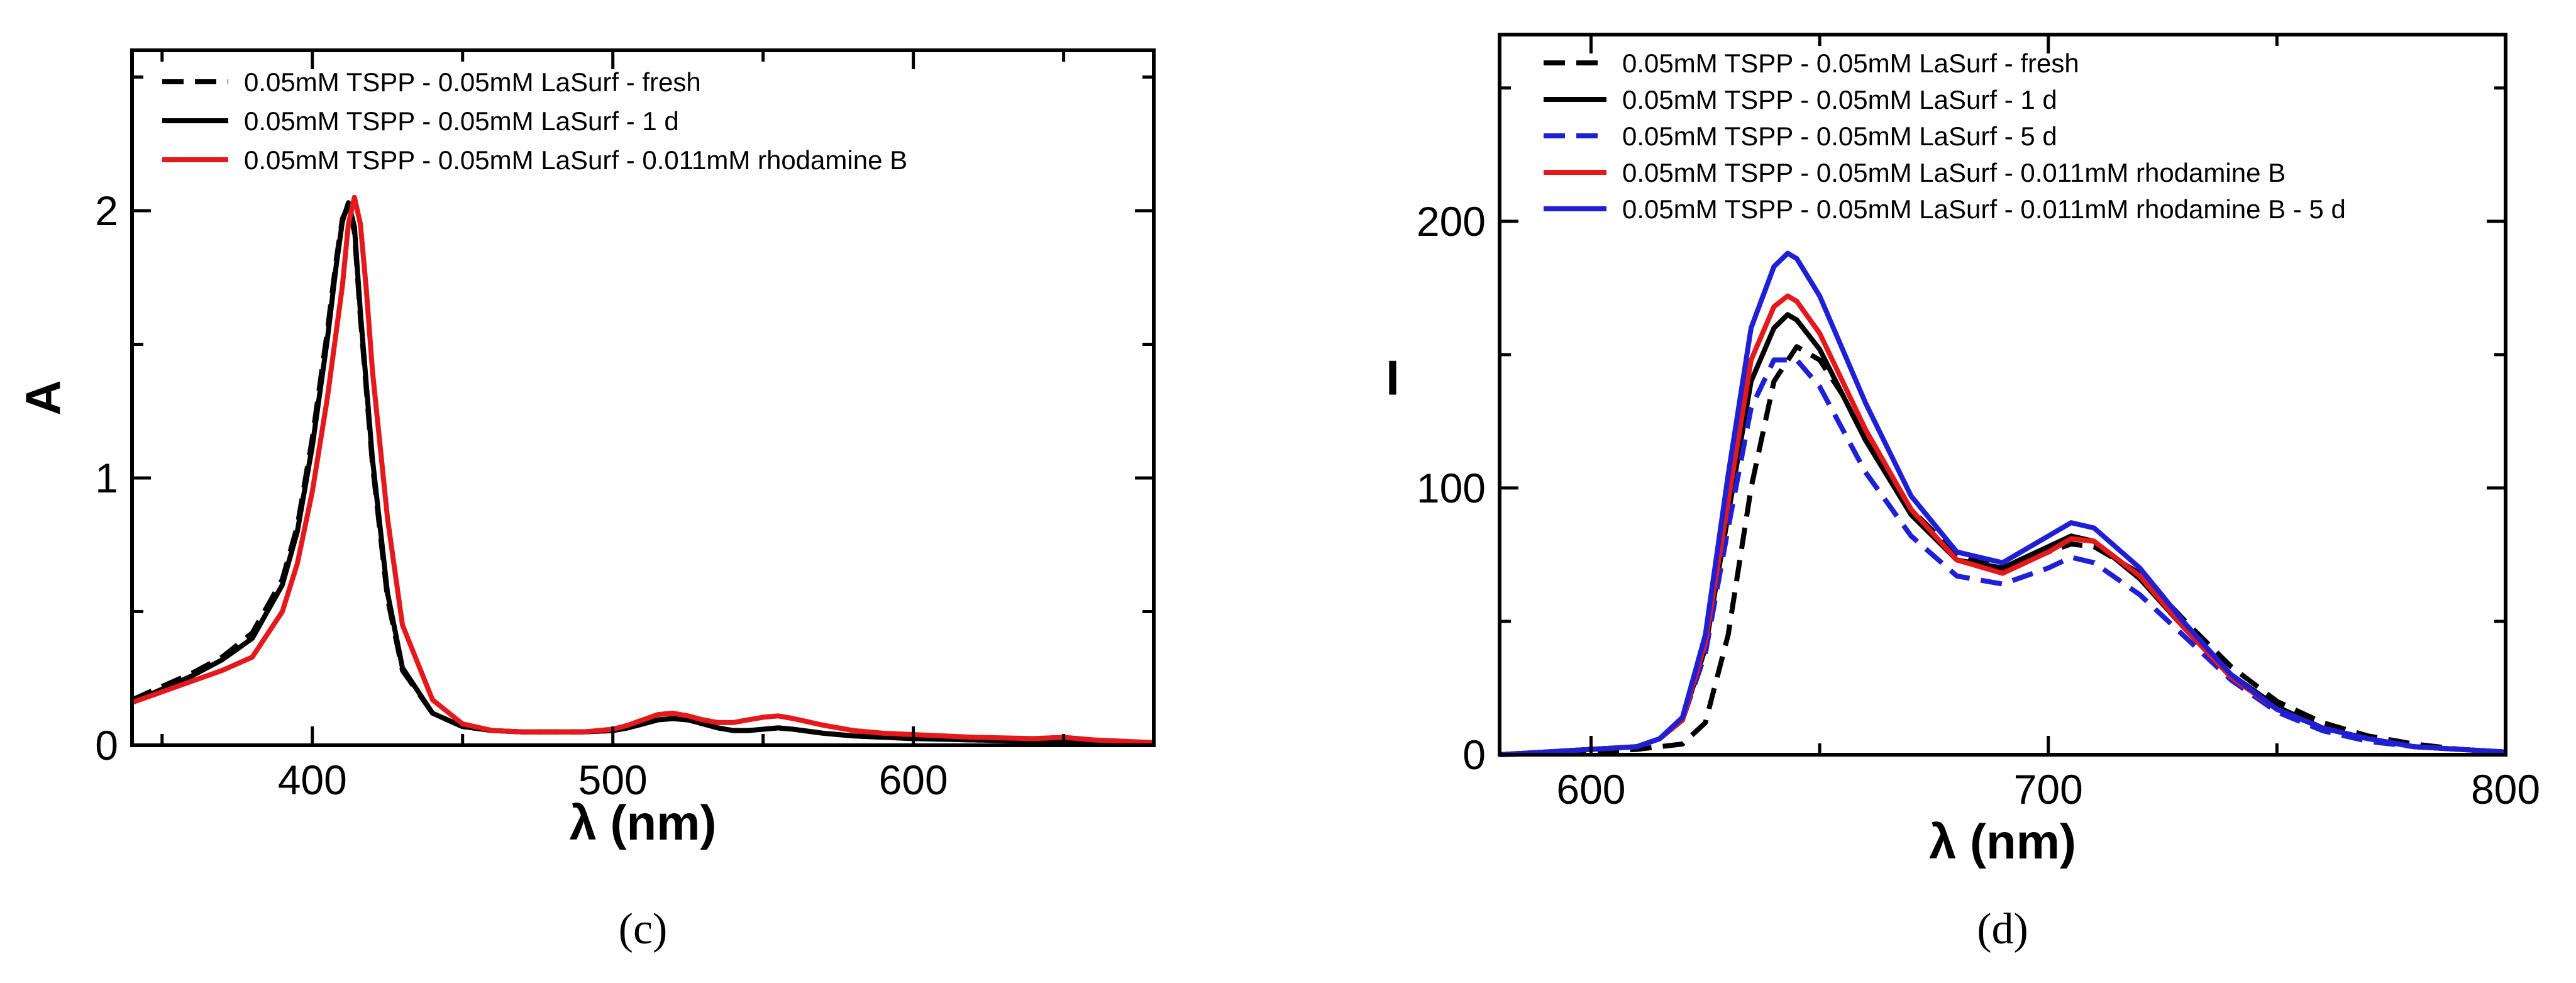 The image size is (2576, 983). What do you see at coordinates (1451, 222) in the screenshot?
I see `y-tick-label: 200` at bounding box center [1451, 222].